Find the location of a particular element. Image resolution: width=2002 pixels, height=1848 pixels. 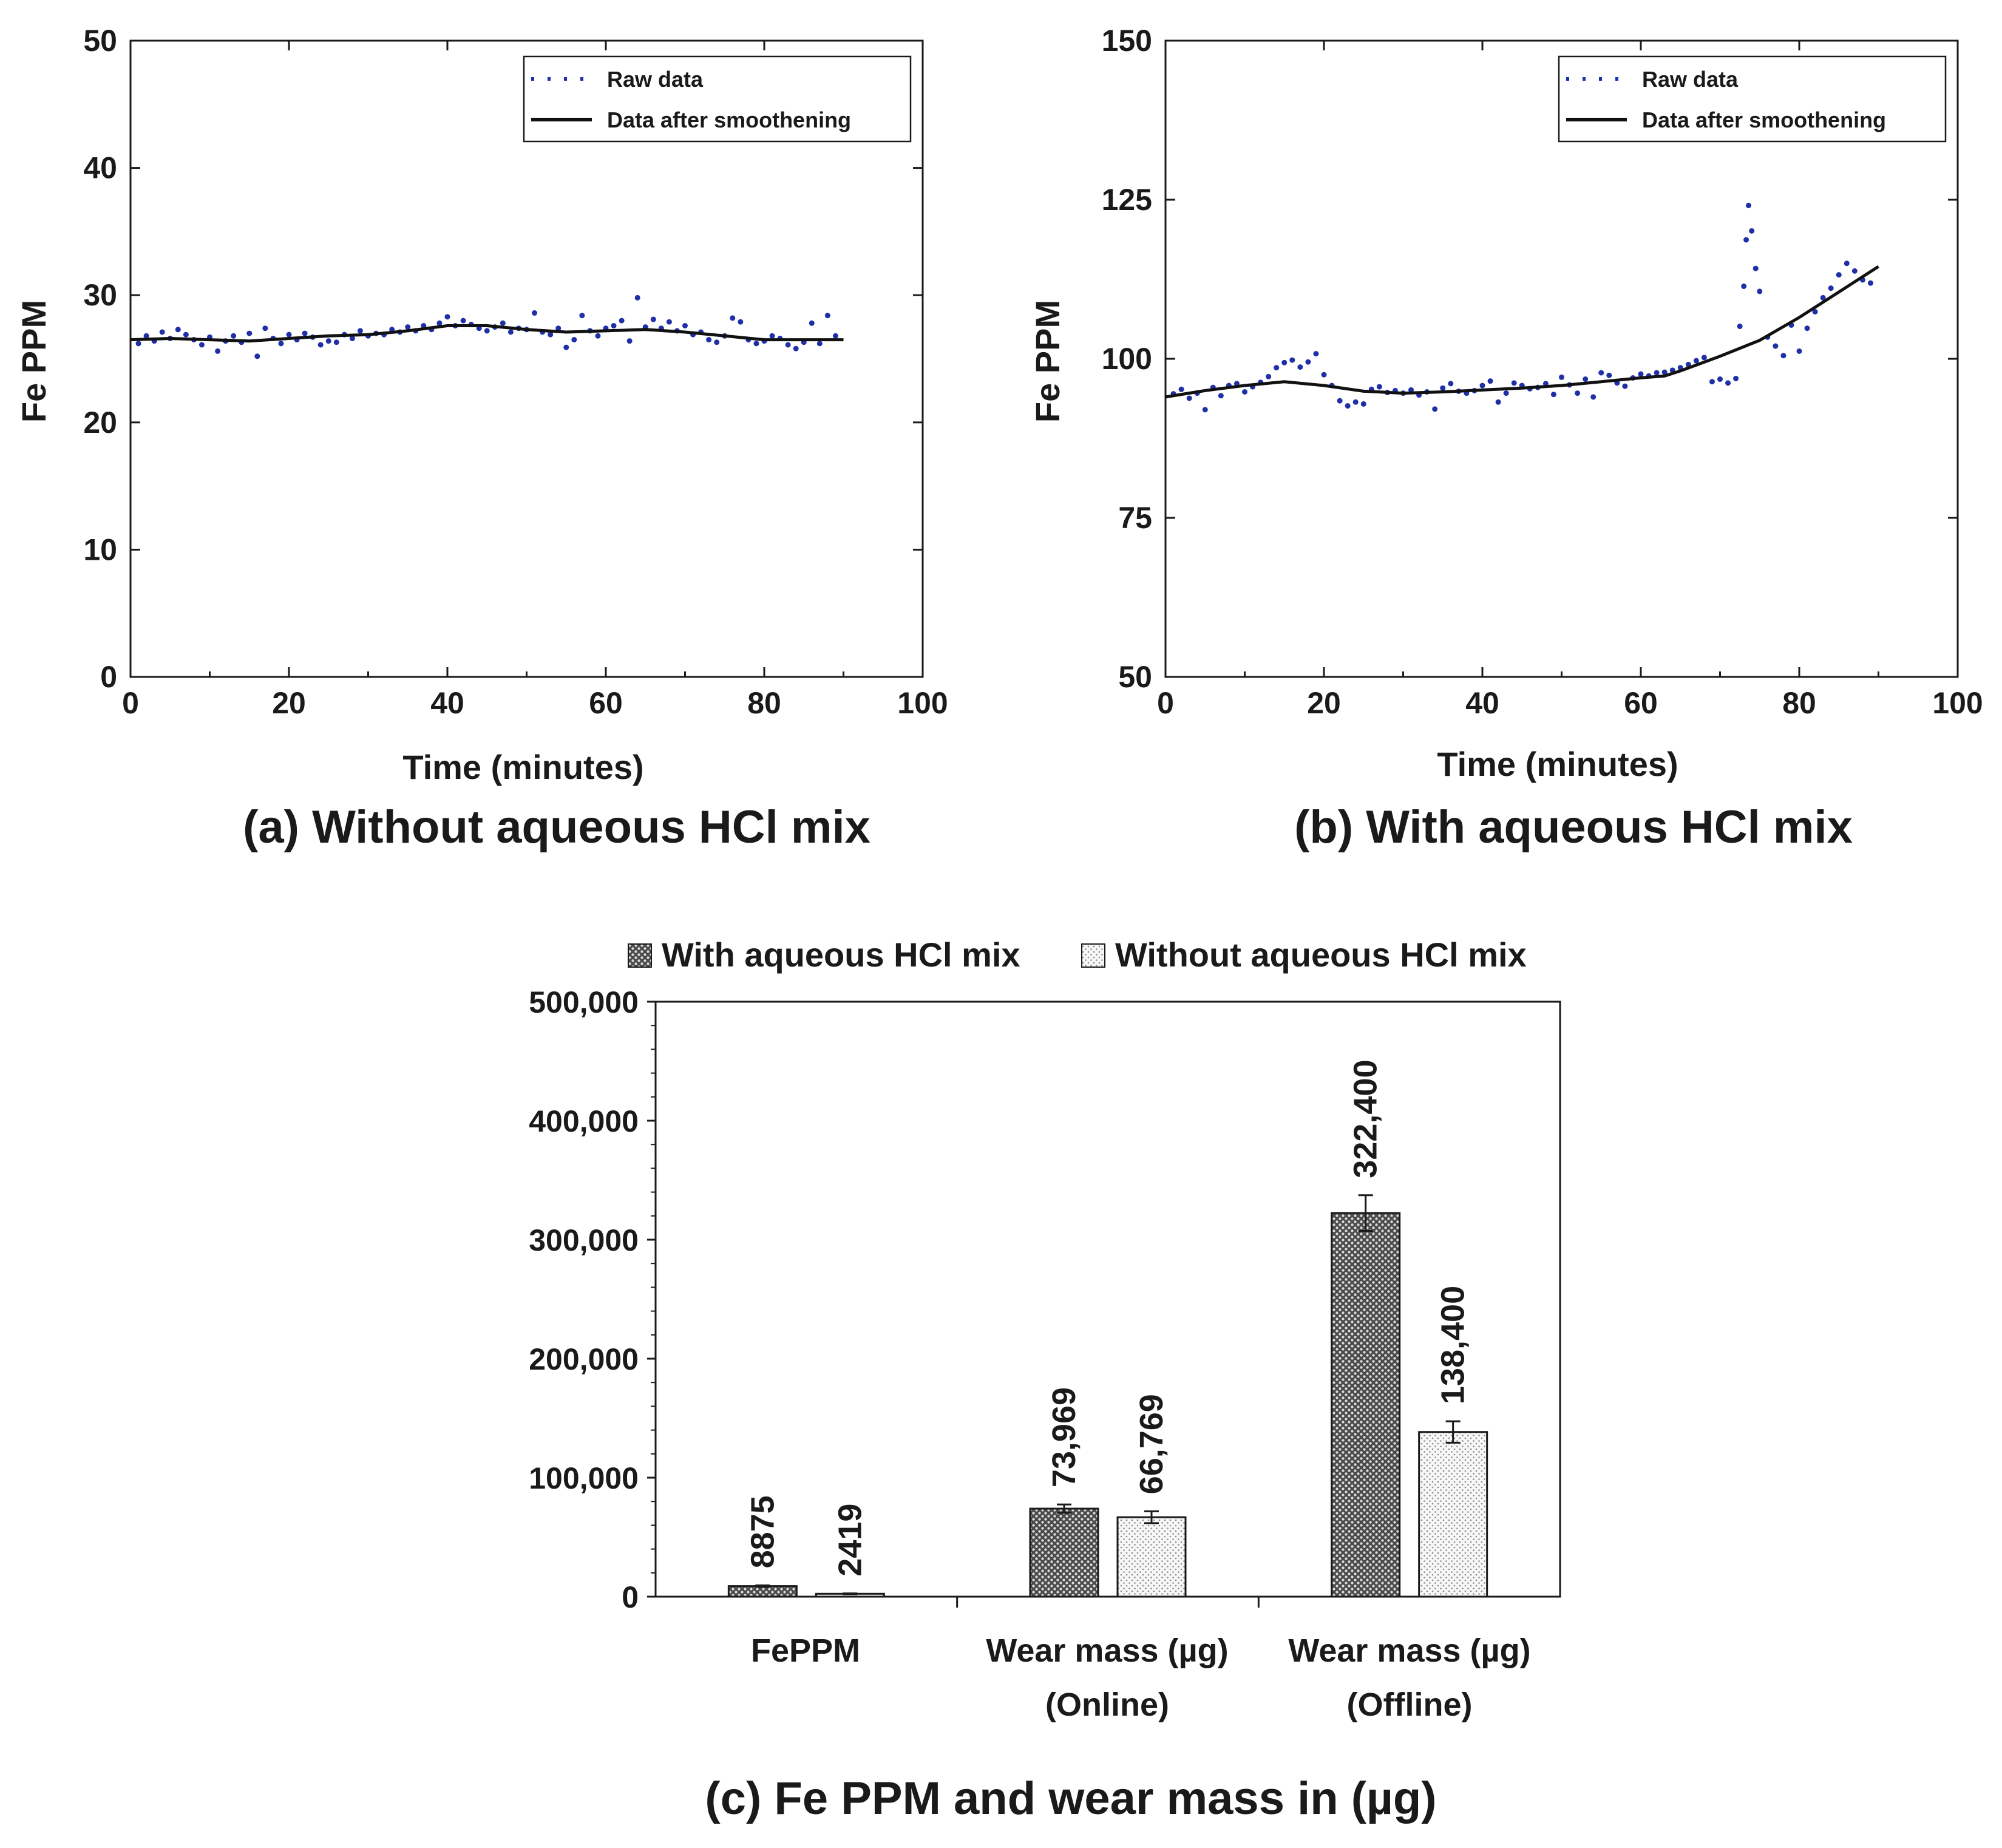

panel-b-x-tick-label: 60 is located at coordinates (1641, 703).